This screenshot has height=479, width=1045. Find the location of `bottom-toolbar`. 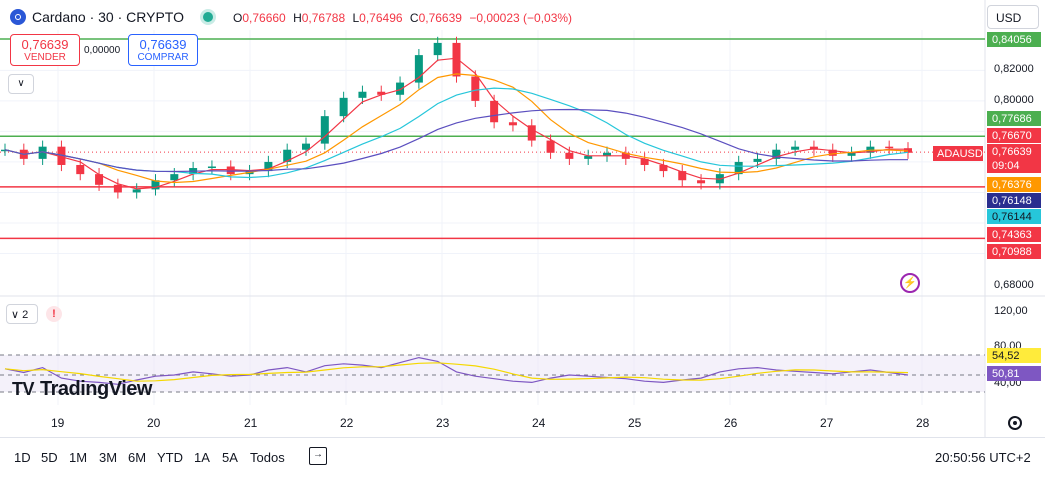

bottom-toolbar is located at coordinates (522, 458).